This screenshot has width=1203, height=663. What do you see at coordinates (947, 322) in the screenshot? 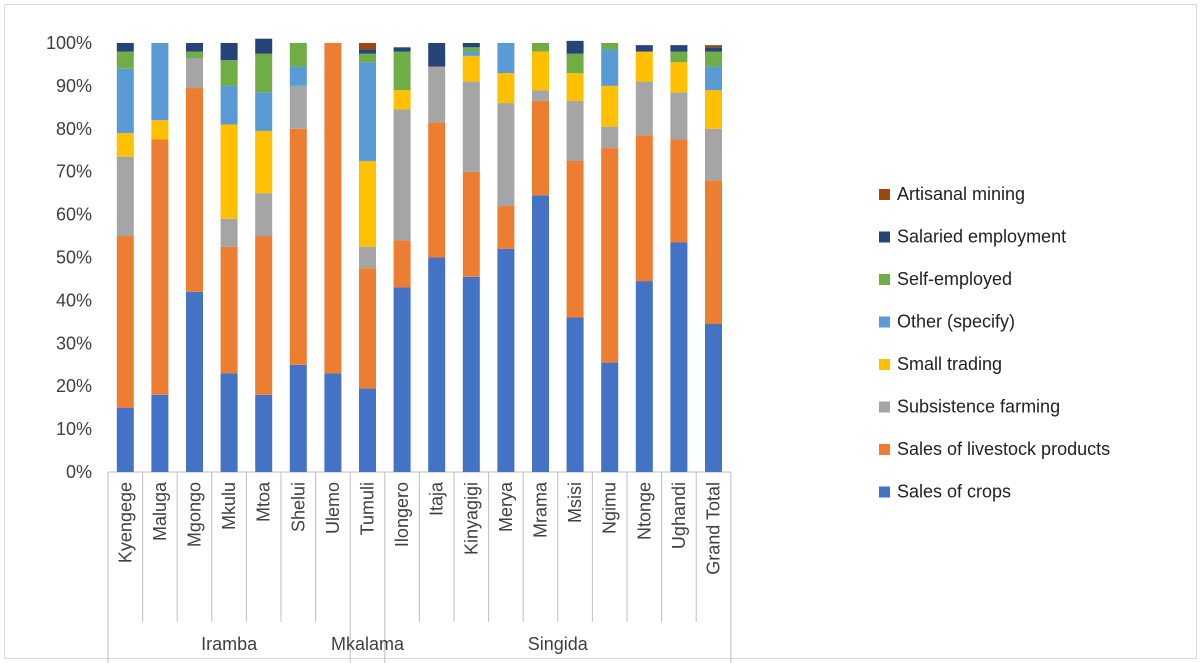
I see `legend-item: Other (specify)` at bounding box center [947, 322].